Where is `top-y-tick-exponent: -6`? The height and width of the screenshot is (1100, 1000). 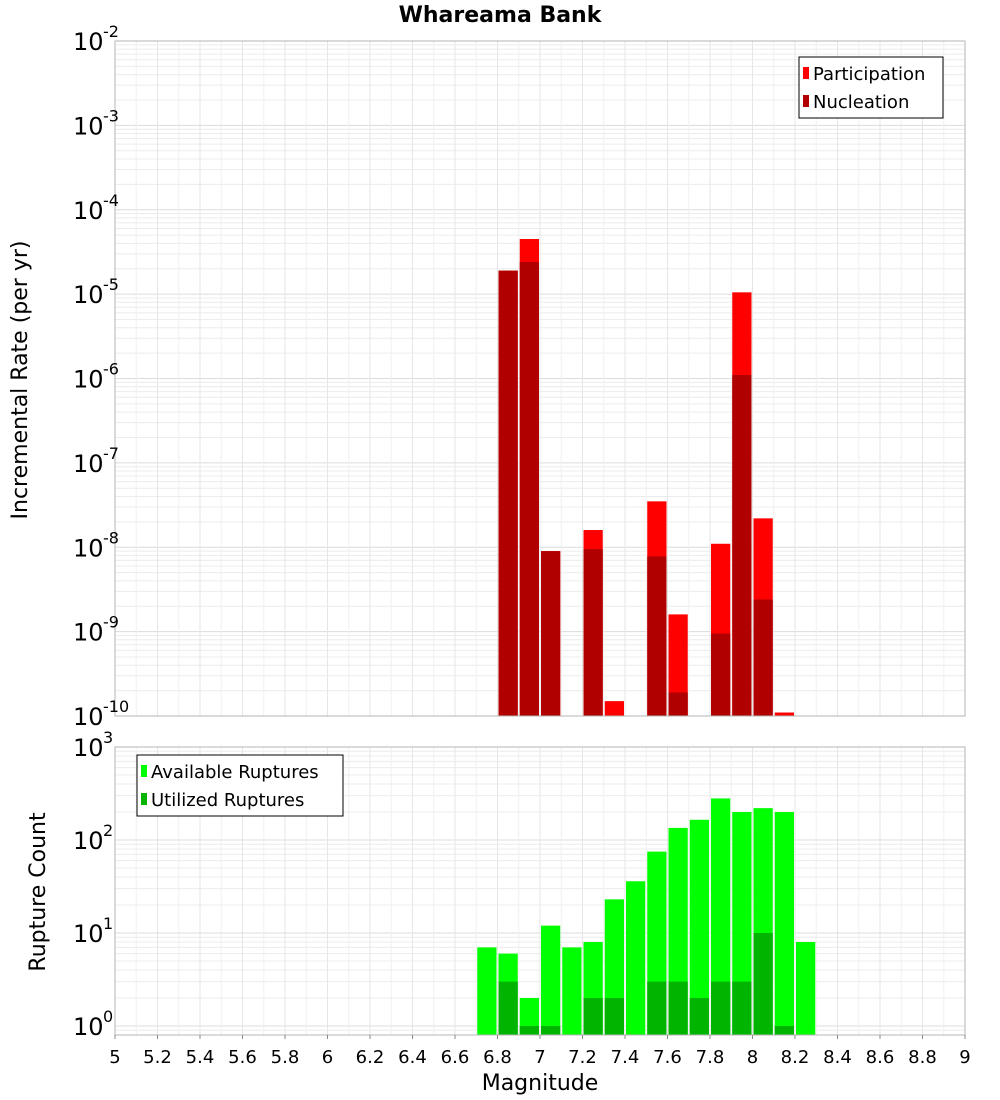
top-y-tick-exponent: -6 is located at coordinates (111, 369).